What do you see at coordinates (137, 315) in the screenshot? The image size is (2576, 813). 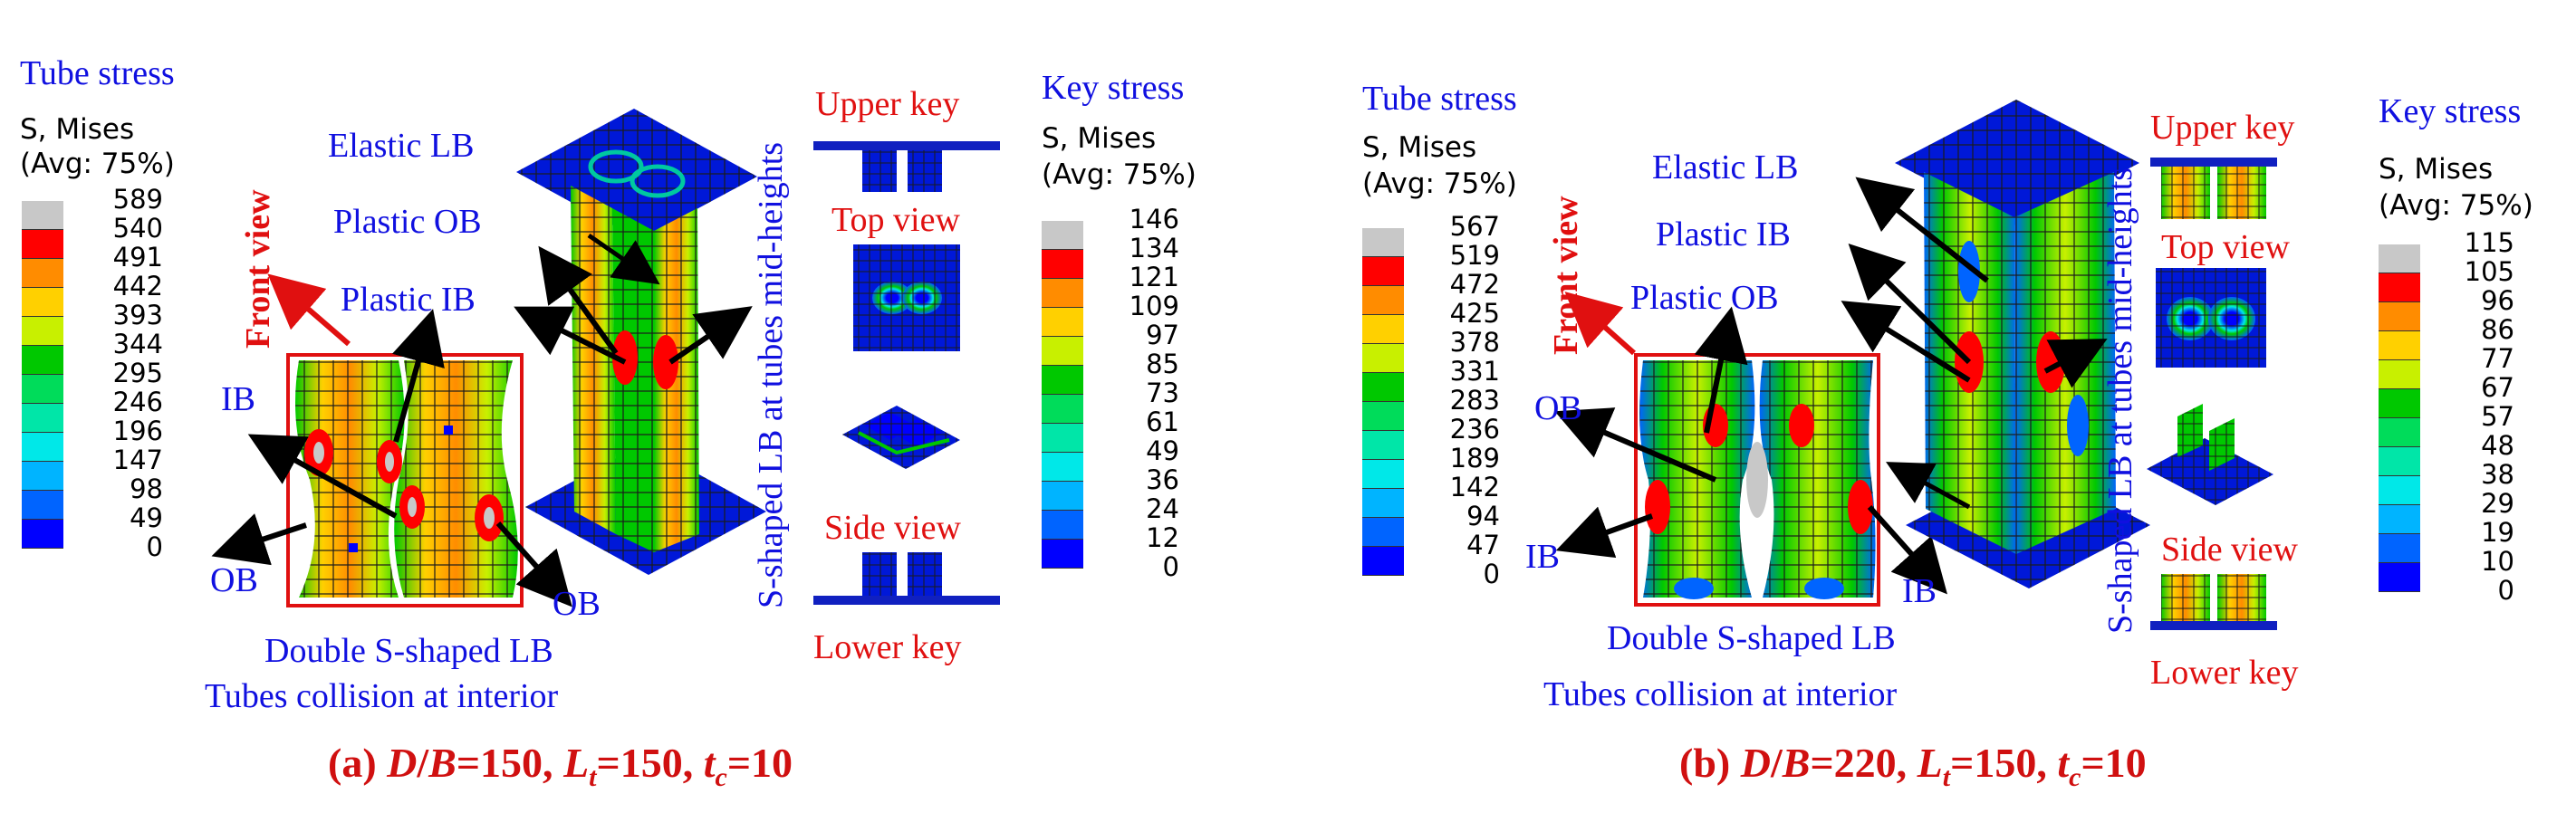 I see `tick-label: 393` at bounding box center [137, 315].